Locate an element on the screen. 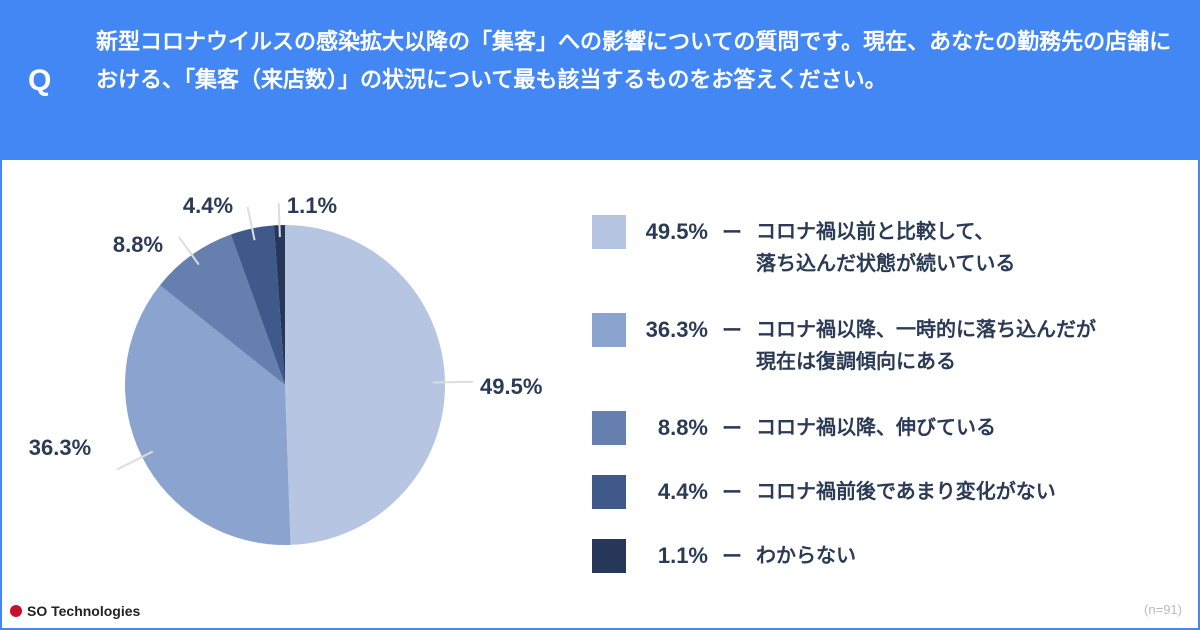  legend-item: 1.1% ーわからない is located at coordinates (889, 556).